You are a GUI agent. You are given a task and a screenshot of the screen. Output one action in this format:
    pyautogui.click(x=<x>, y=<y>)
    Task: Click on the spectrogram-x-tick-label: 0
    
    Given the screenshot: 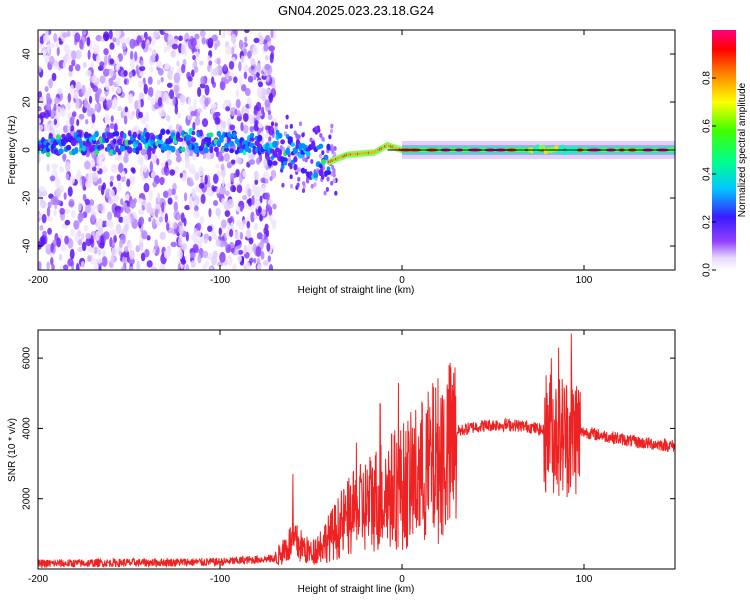 What is the action you would take?
    pyautogui.click(x=402, y=280)
    